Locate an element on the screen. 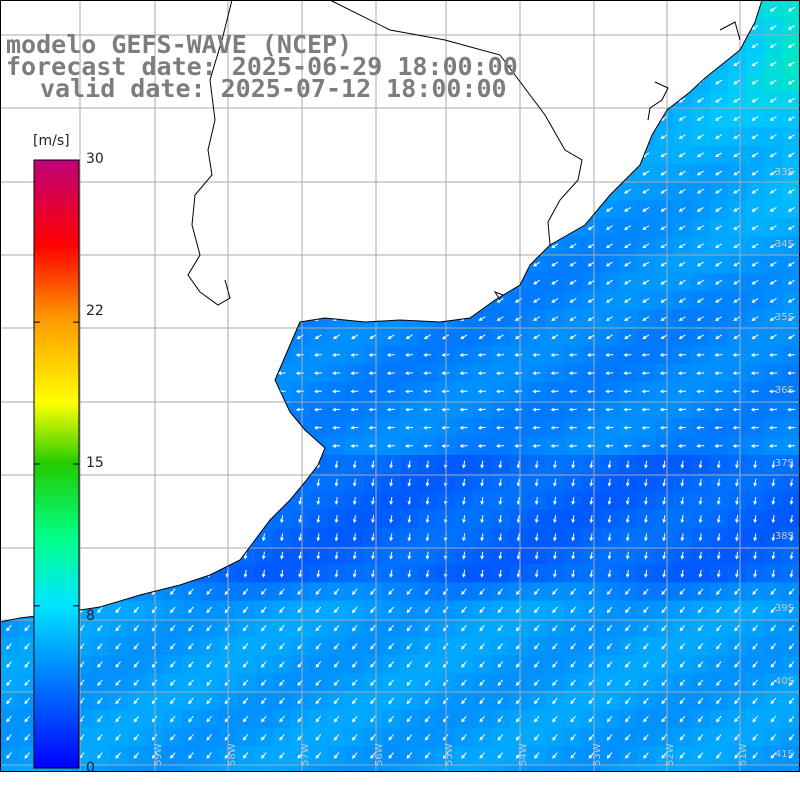  latitude-label: 35S is located at coordinates (784, 317).